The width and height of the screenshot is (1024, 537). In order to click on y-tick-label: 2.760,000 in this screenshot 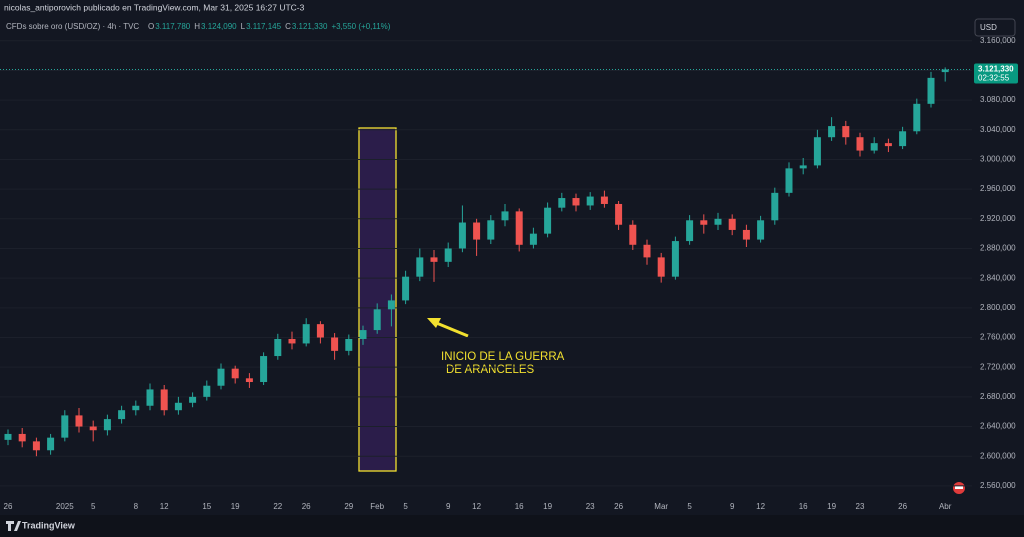, I will do `click(998, 337)`.